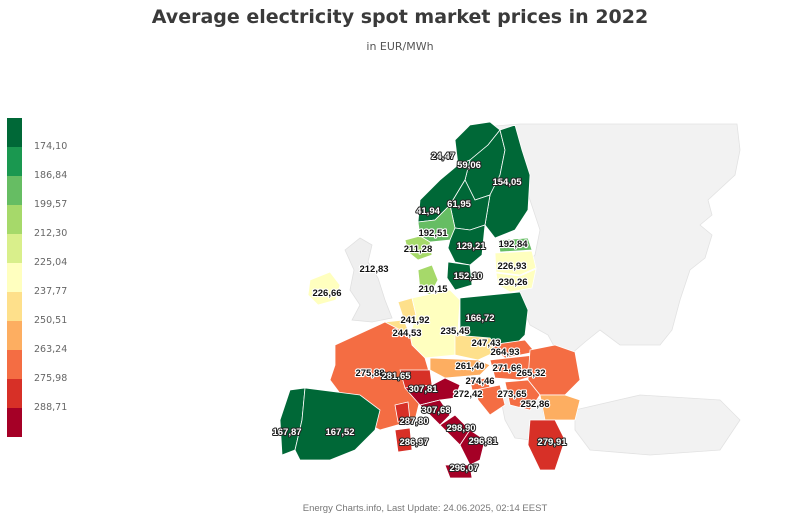 Image resolution: width=800 pixels, height=523 pixels. What do you see at coordinates (512, 394) in the screenshot?
I see `region-value-label: 273,65` at bounding box center [512, 394].